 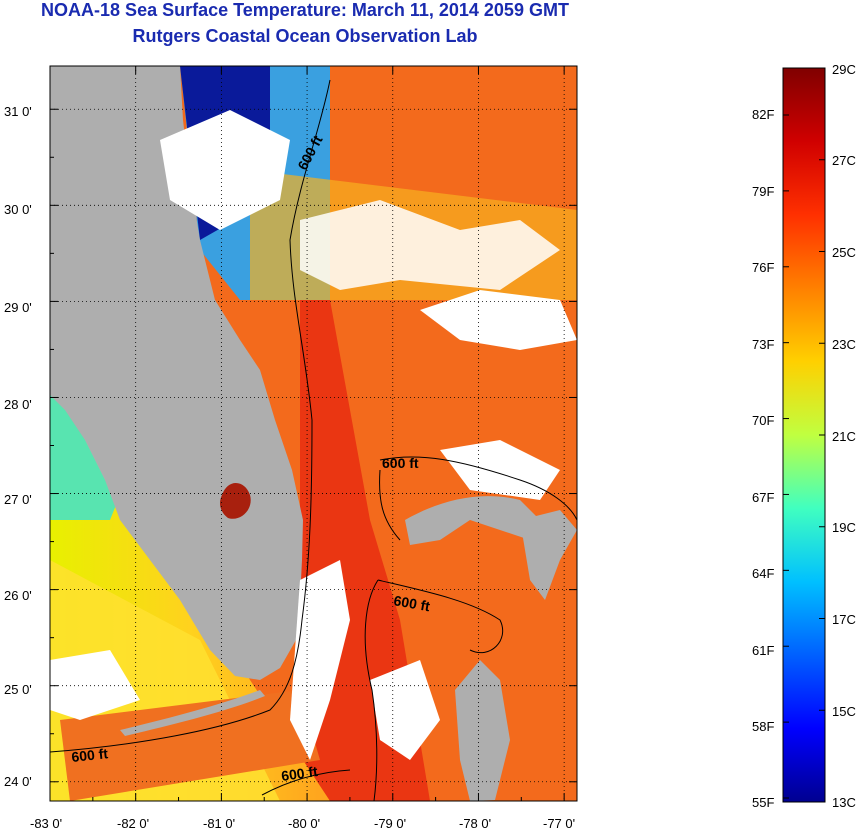 I want to click on florida-straits-water, so click(x=190, y=745).